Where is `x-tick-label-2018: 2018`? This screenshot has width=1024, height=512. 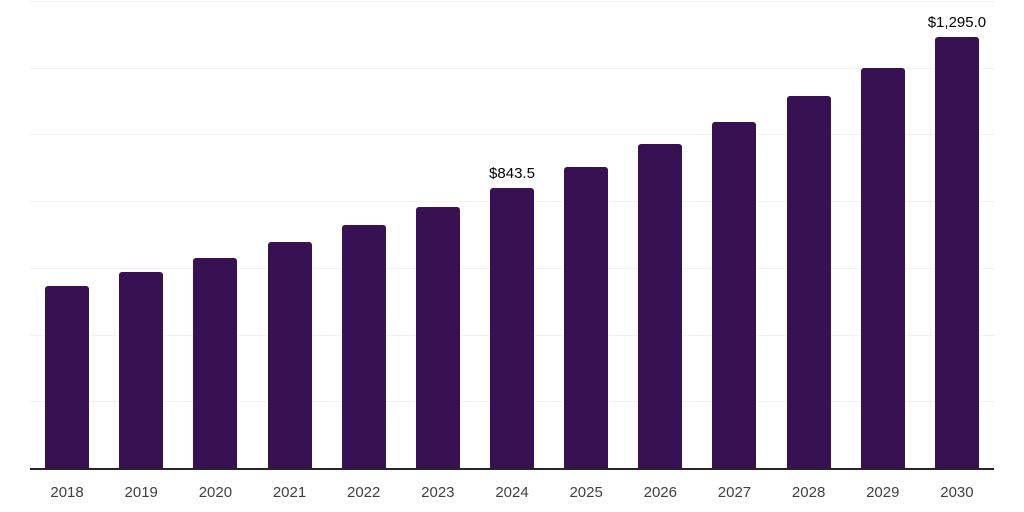 x-tick-label-2018: 2018 is located at coordinates (67, 492).